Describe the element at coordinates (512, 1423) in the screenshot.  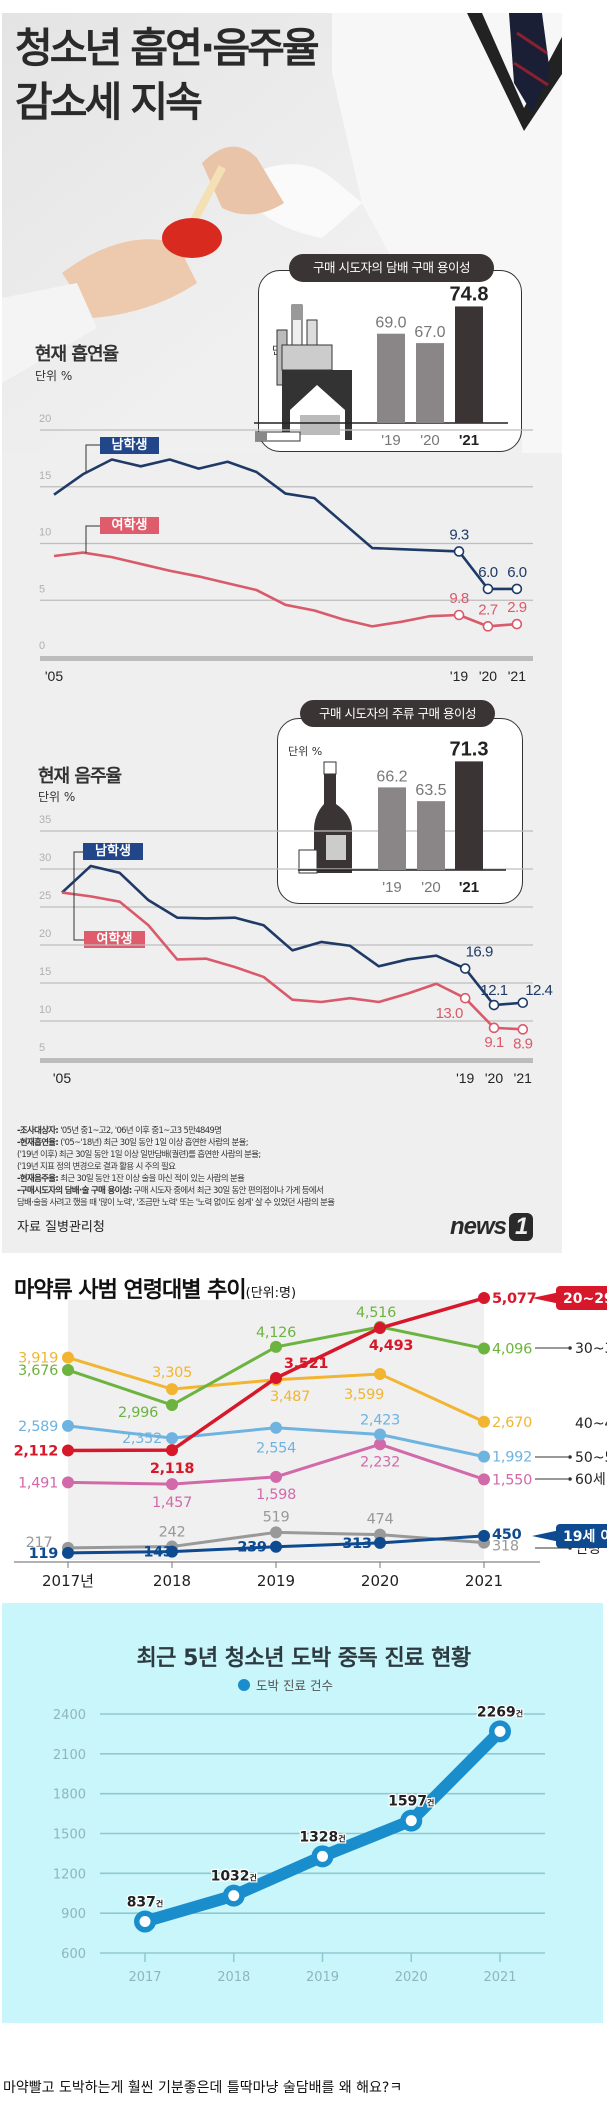
I see `drug-data-label: 2,670` at that location.